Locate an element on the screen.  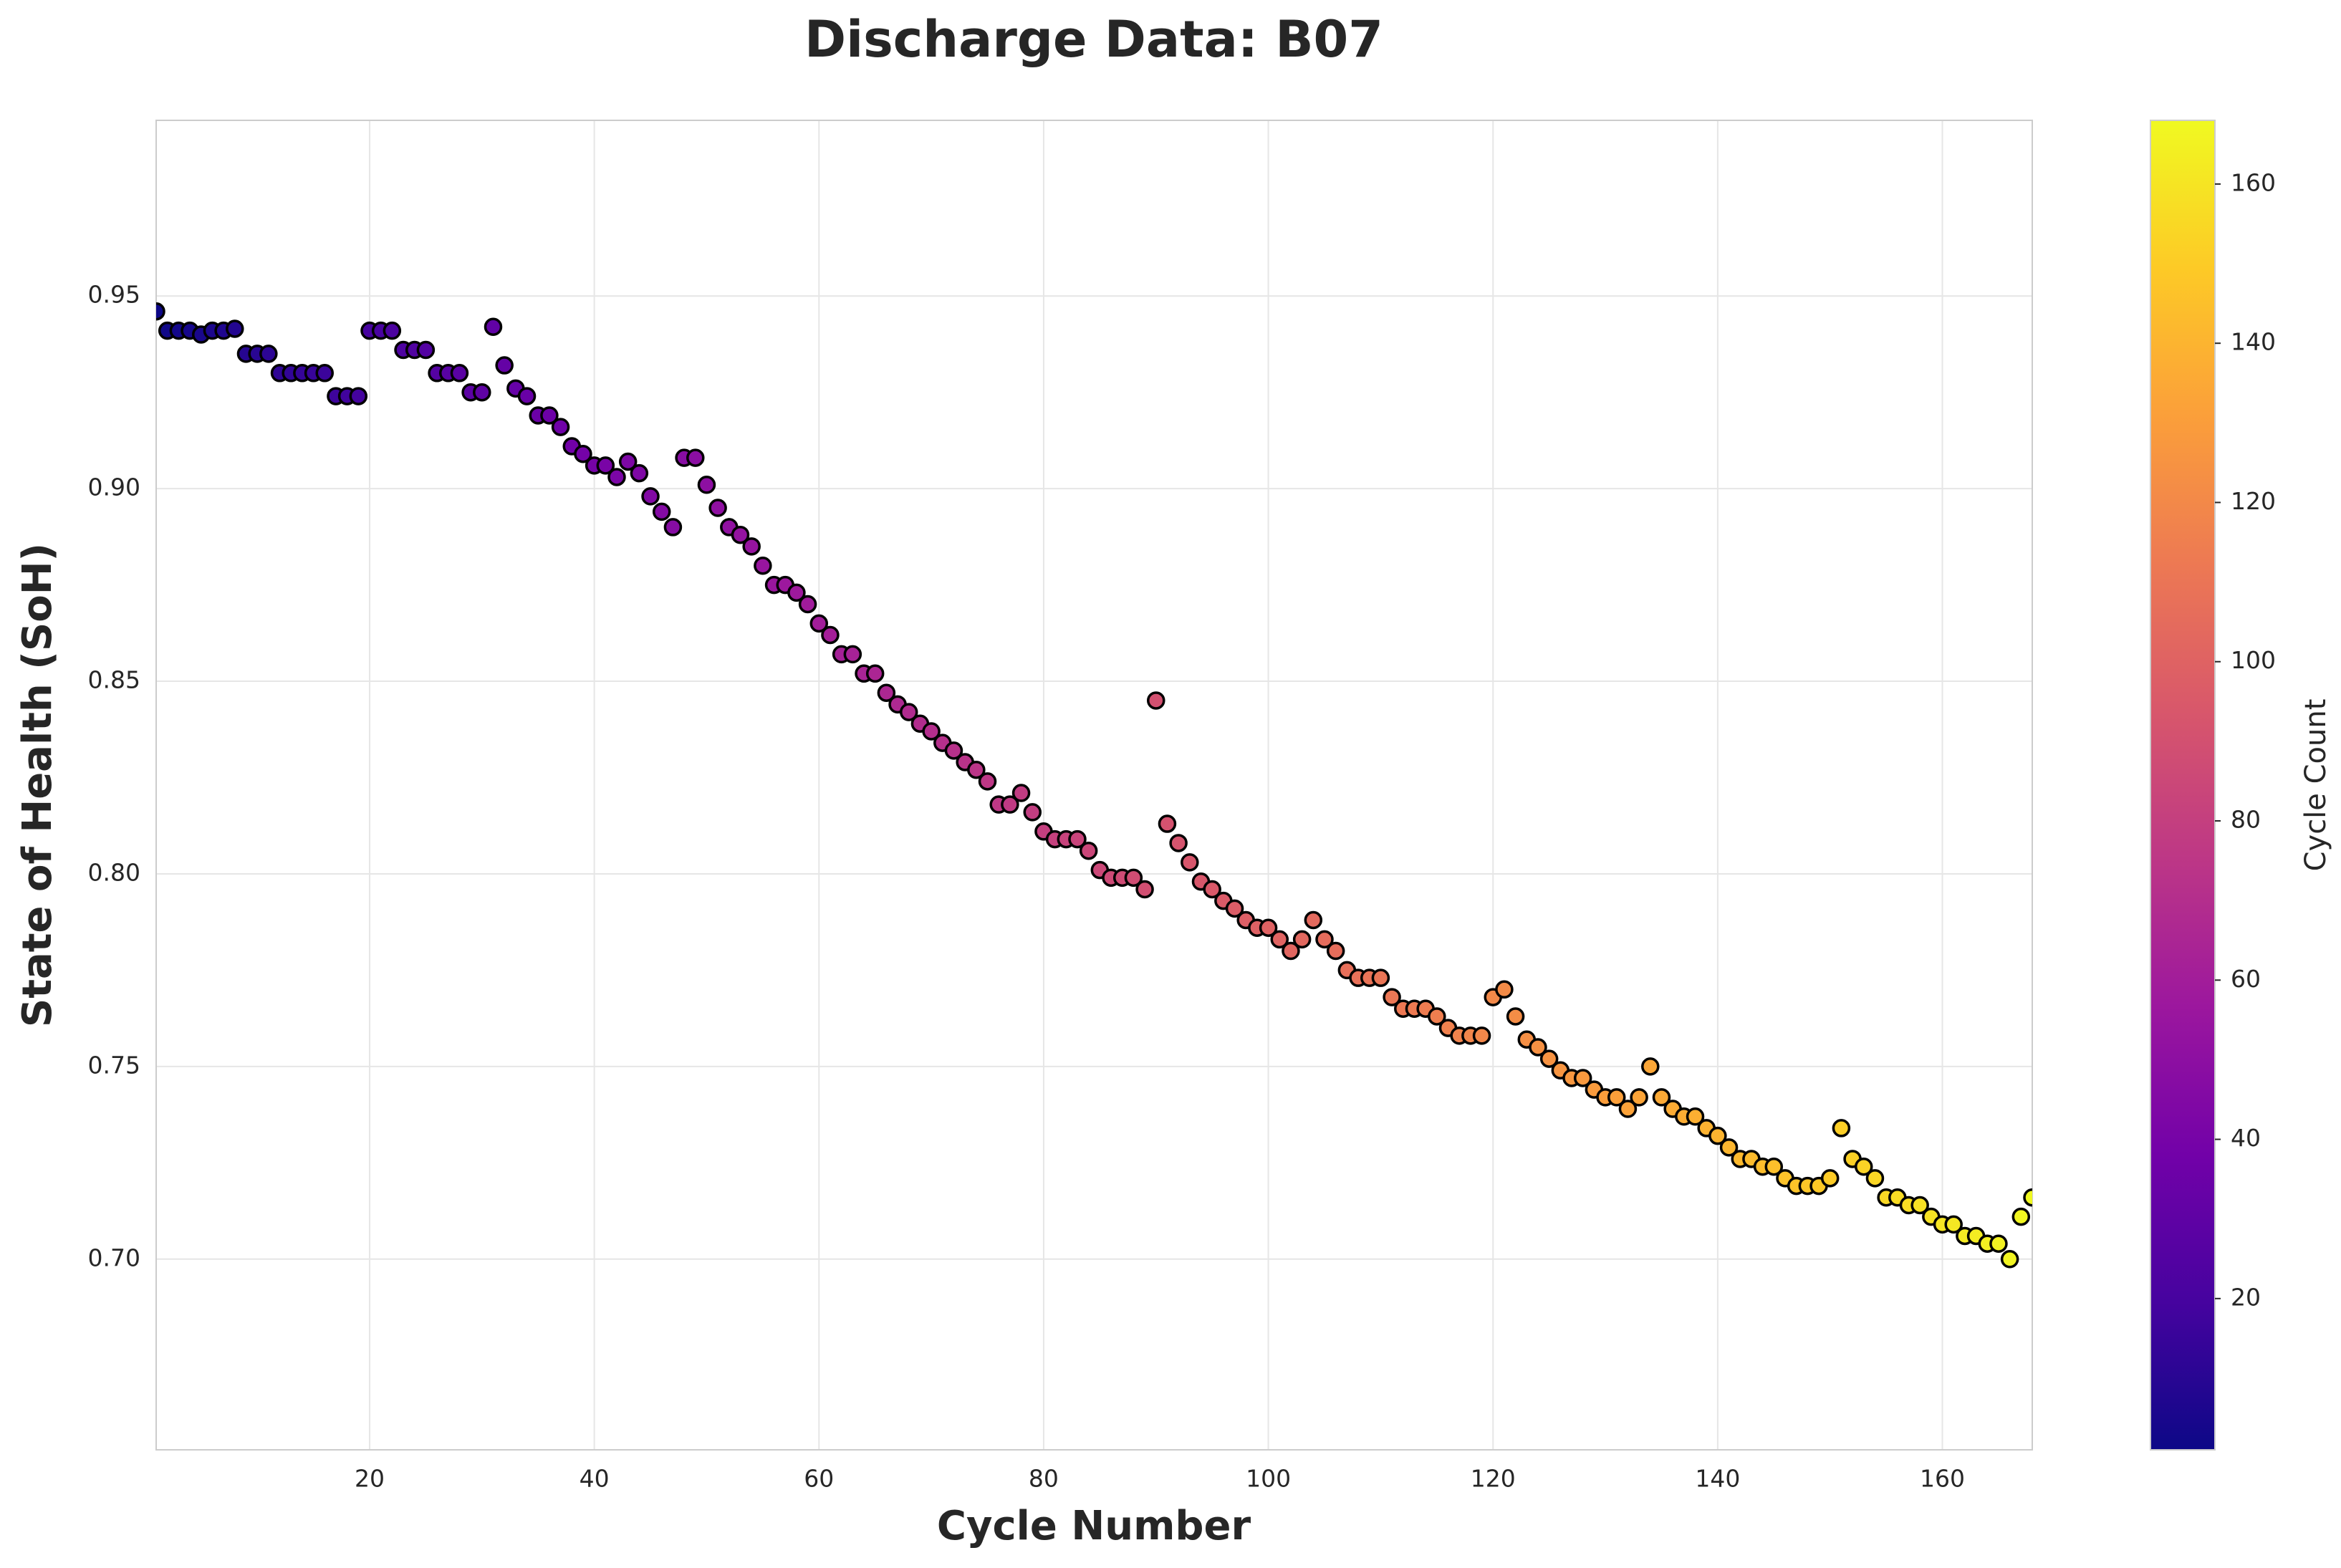
chart-title: Discharge Data: B07 is located at coordinates (1093, 40).